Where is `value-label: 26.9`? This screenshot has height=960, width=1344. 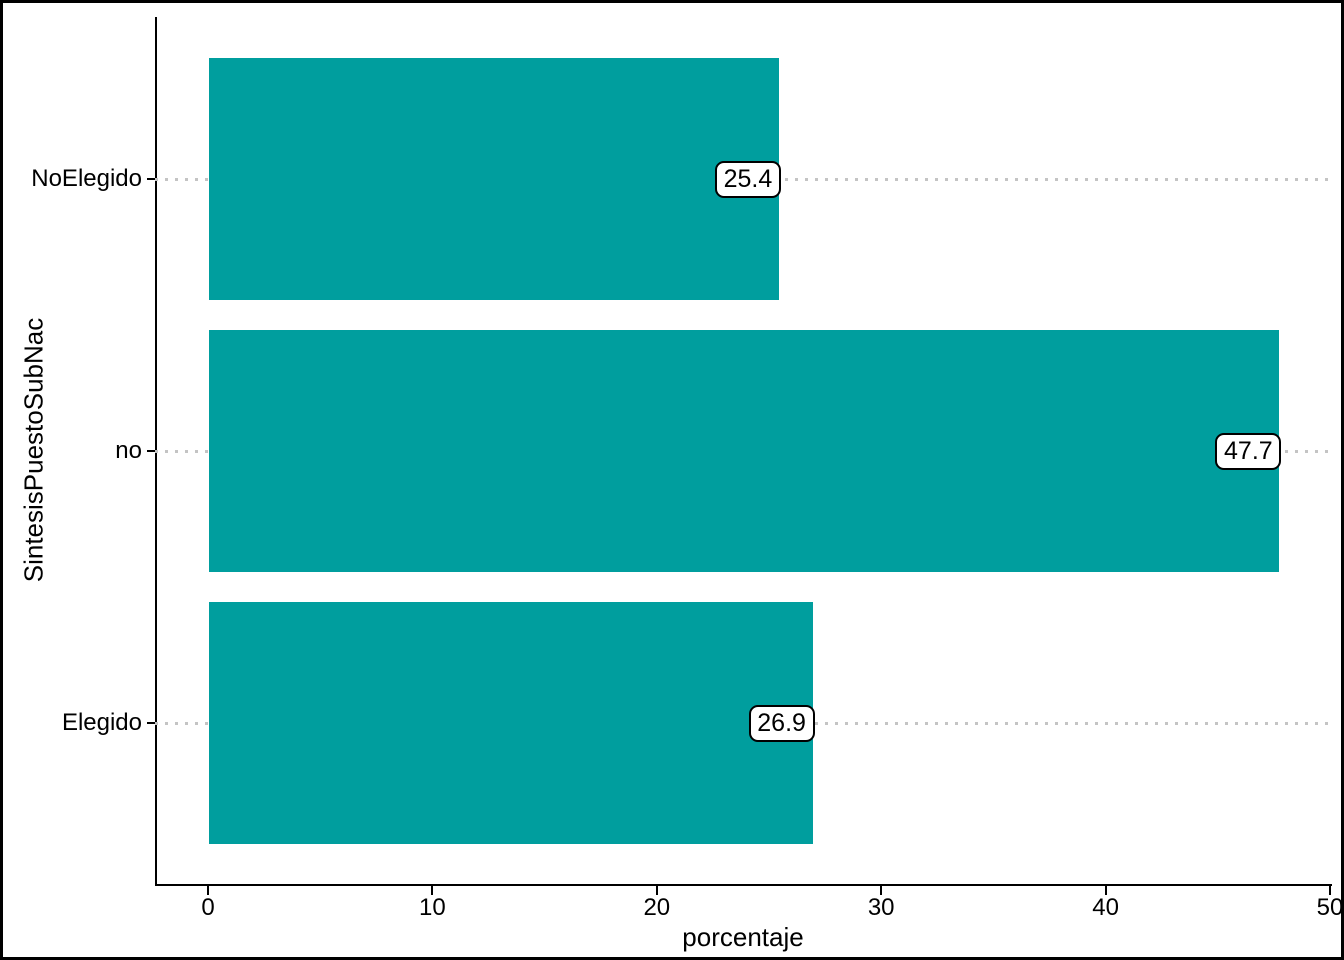
value-label: 26.9 is located at coordinates (781, 723).